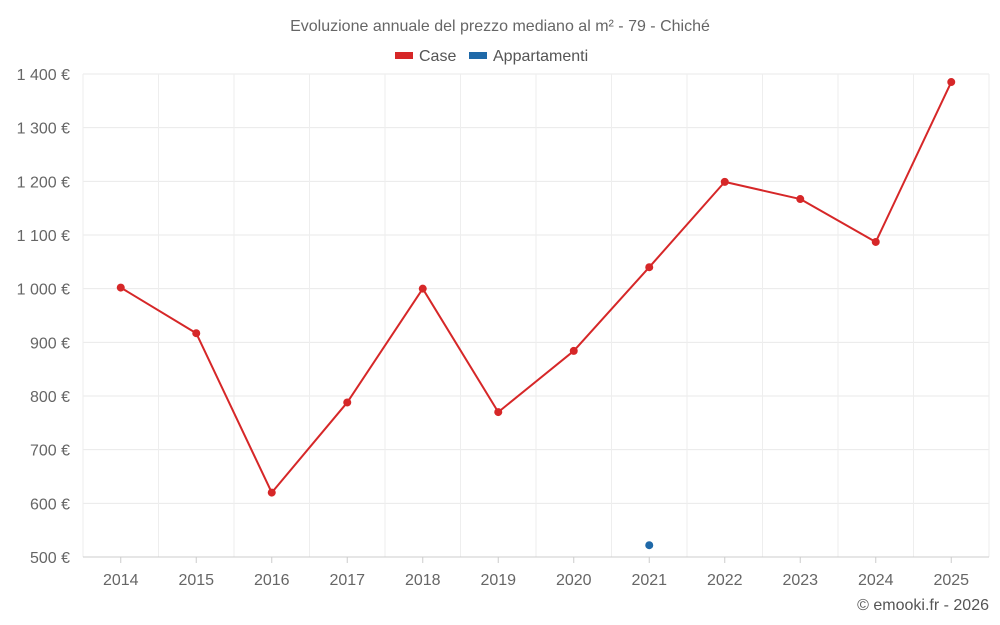 This screenshot has width=1000, height=625. I want to click on legend-swatch-case, so click(404, 55).